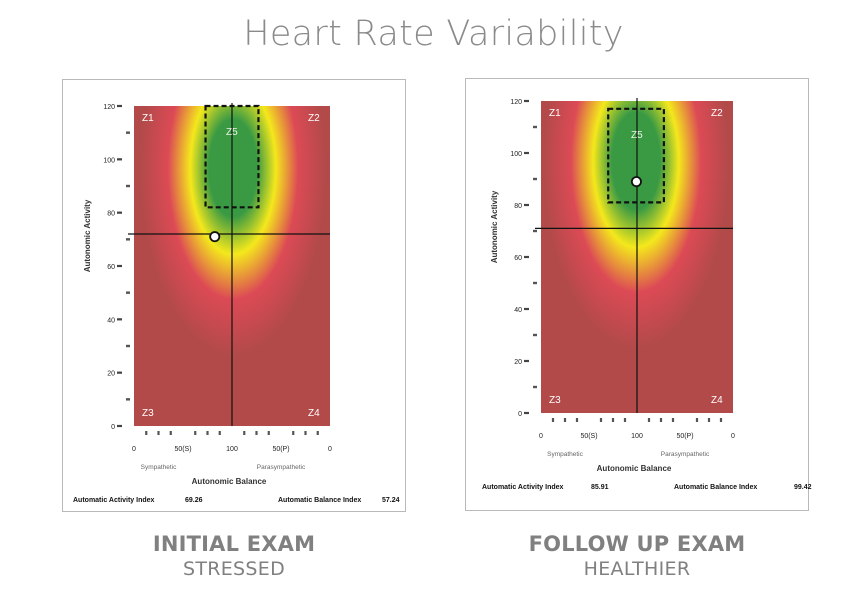 Image resolution: width=867 pixels, height=603 pixels. What do you see at coordinates (433, 34) in the screenshot?
I see `page-title: Heart Rate Variability` at bounding box center [433, 34].